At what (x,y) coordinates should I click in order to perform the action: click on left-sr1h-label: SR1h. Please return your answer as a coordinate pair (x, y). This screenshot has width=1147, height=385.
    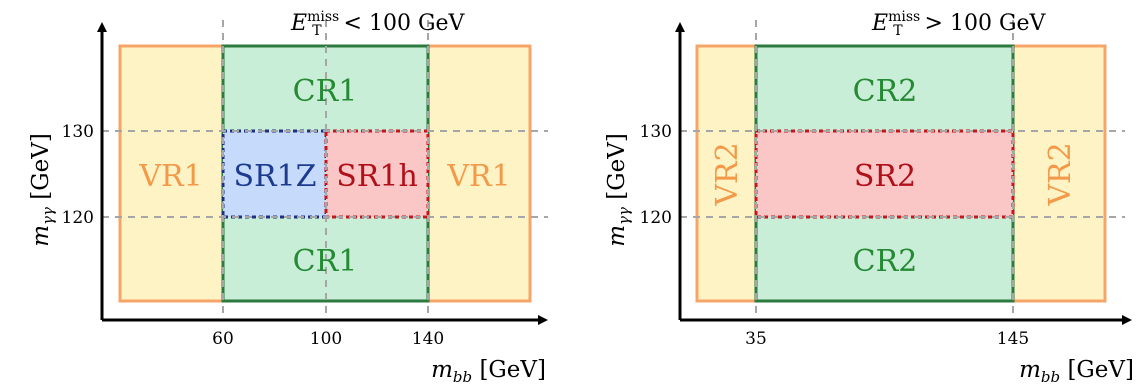
    Looking at the image, I should click on (377, 176).